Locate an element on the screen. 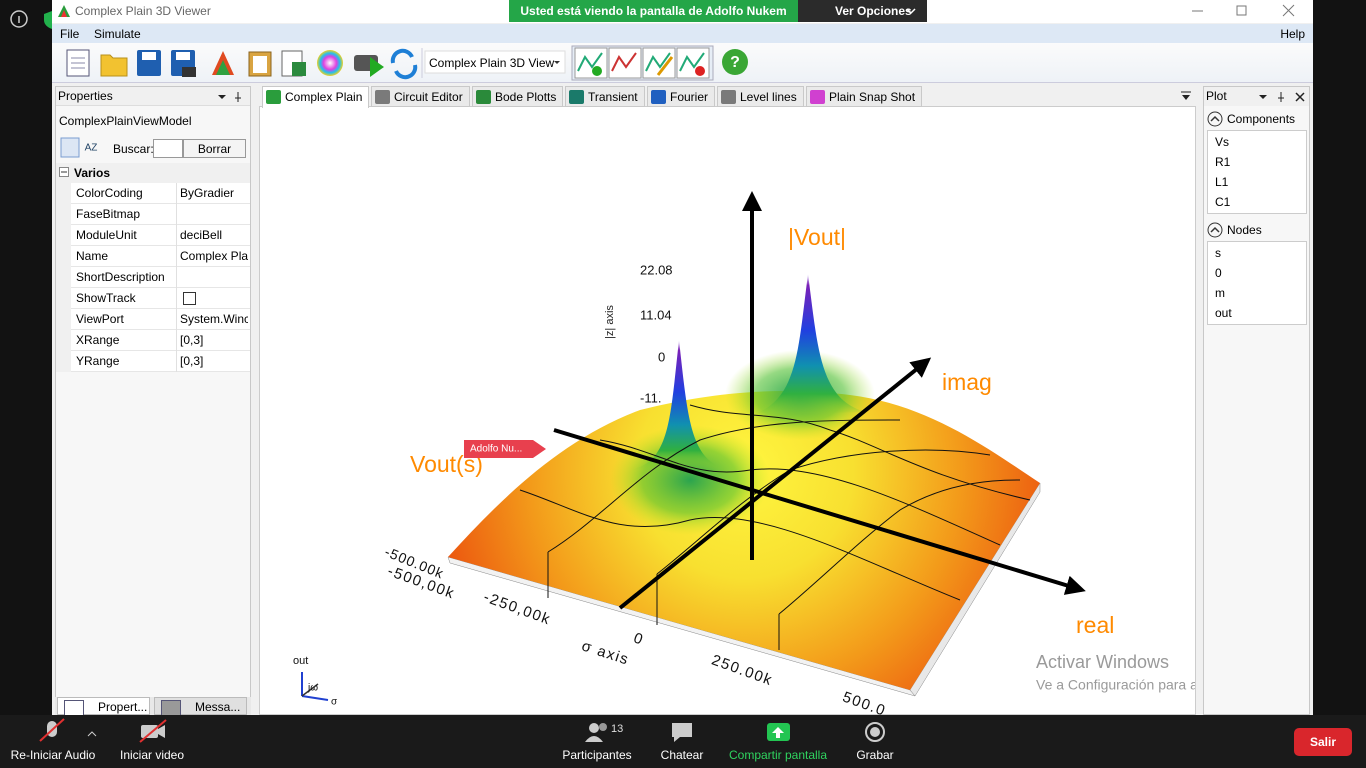 The height and width of the screenshot is (768, 1366). property-row: ModuleUnit deciBell is located at coordinates (153, 235).